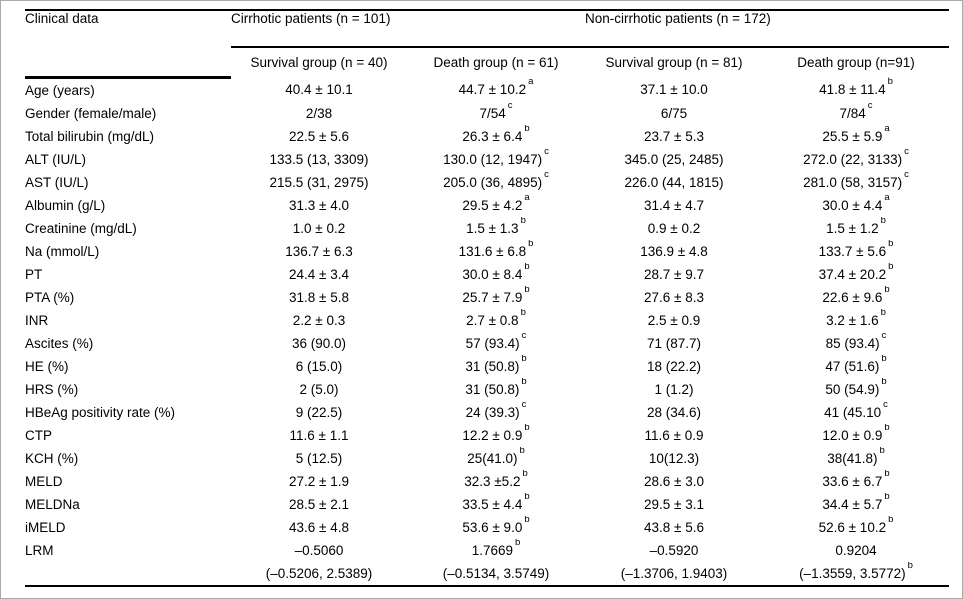  What do you see at coordinates (319, 297) in the screenshot?
I see `data-cell: 31.8 ± 5.8` at bounding box center [319, 297].